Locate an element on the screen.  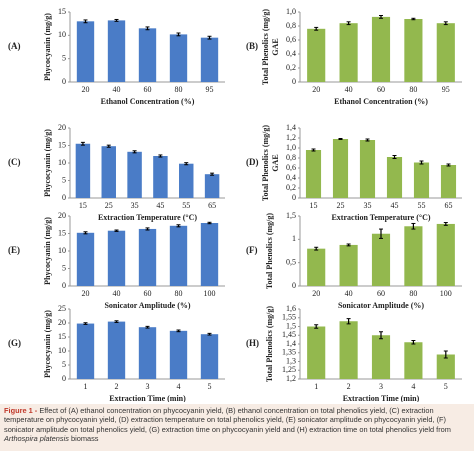
y-tick-label: 1,25 is located at coordinates (289, 369).